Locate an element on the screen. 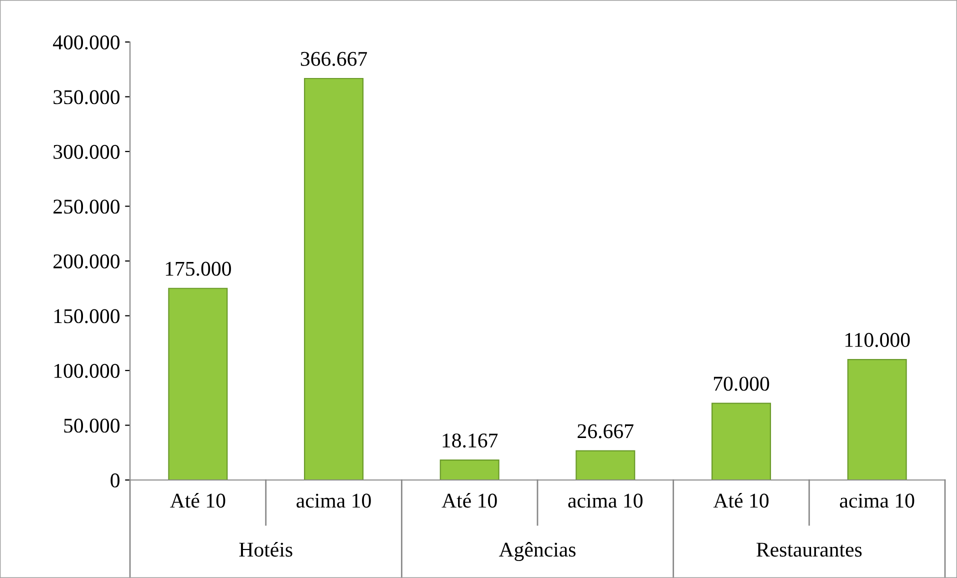  y-tick-label: 100.000 is located at coordinates (87, 371).